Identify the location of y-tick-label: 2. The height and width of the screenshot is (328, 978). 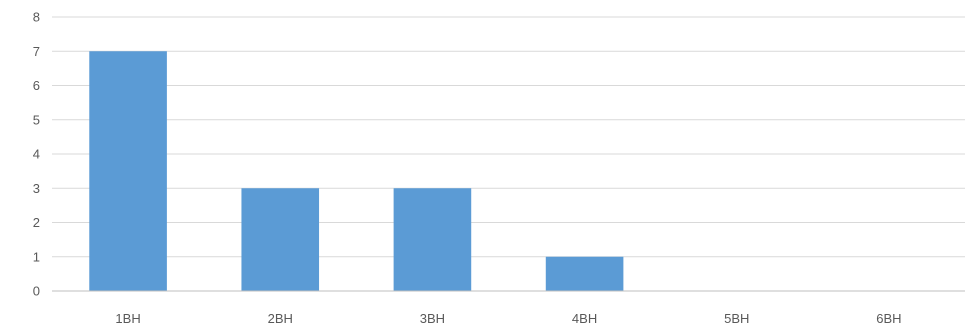
(36, 222).